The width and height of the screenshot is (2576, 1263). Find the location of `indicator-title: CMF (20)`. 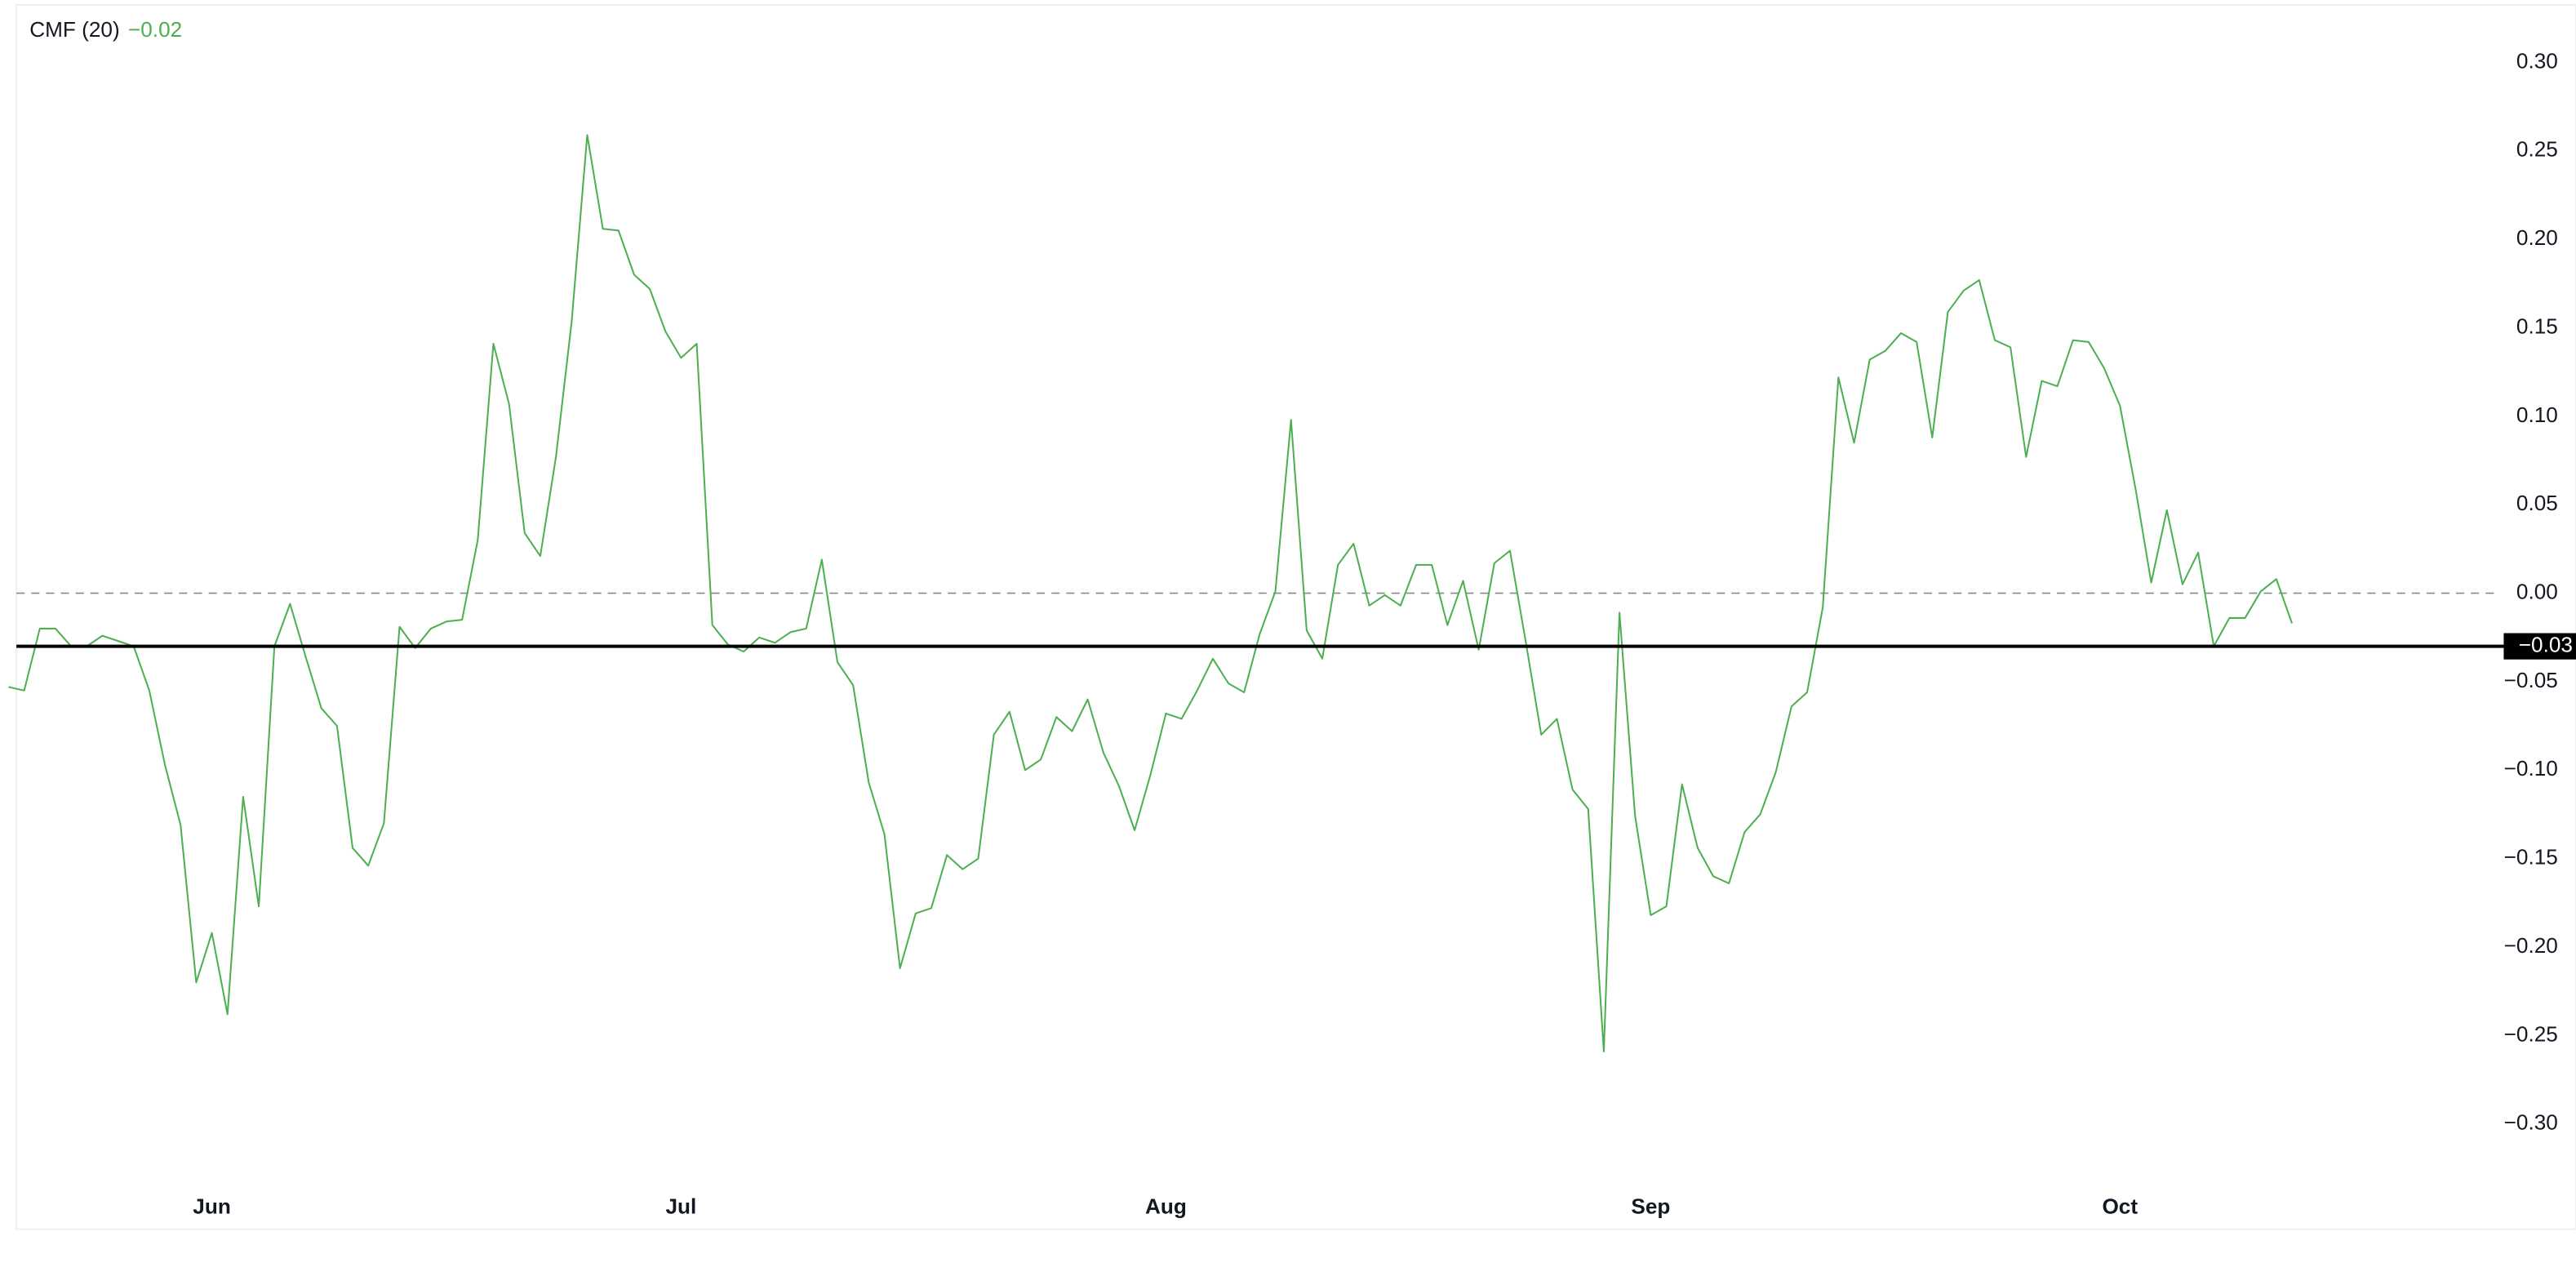

indicator-title: CMF (20) is located at coordinates (74, 29).